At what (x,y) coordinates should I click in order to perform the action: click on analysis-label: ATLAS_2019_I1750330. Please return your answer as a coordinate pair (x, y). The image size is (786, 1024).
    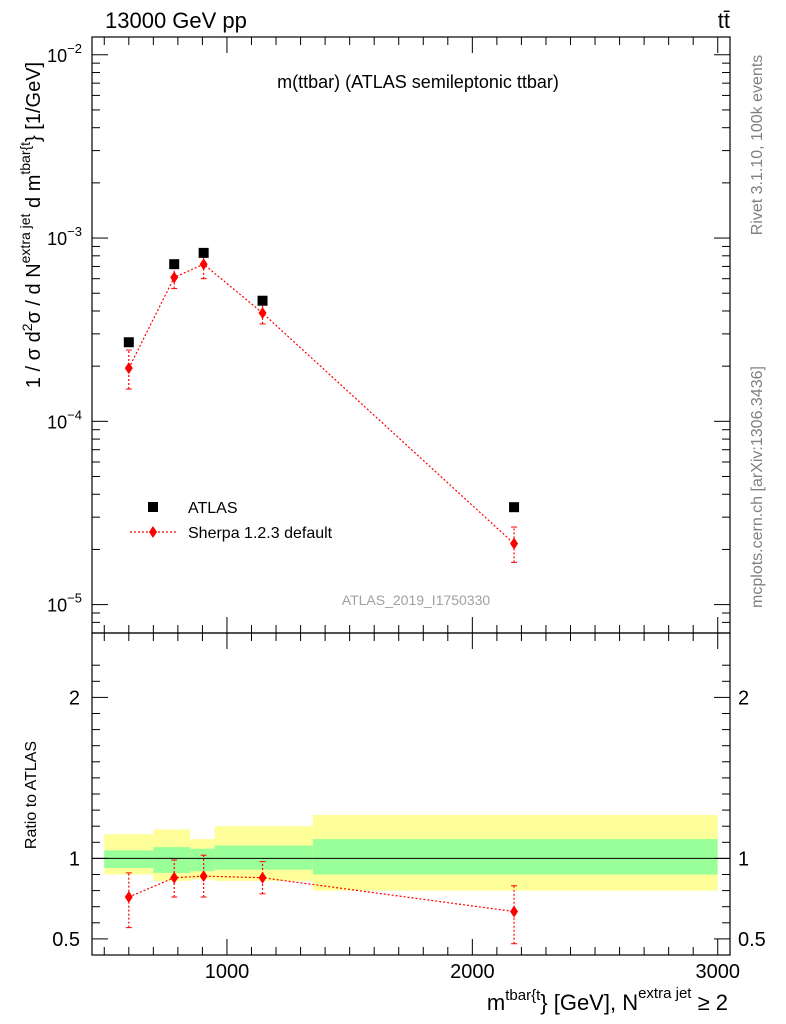
    Looking at the image, I should click on (416, 600).